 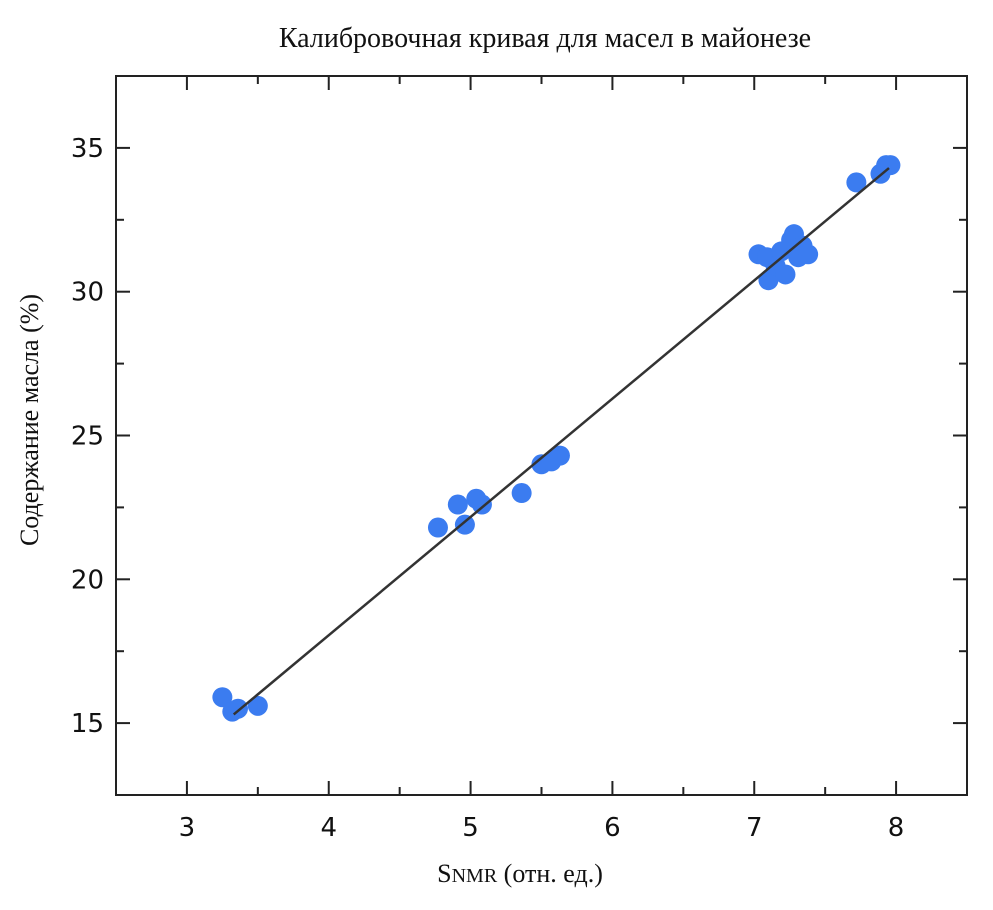 I want to click on y-axis-tick-labels: 15 20 25 30 35, so click(x=87, y=436).